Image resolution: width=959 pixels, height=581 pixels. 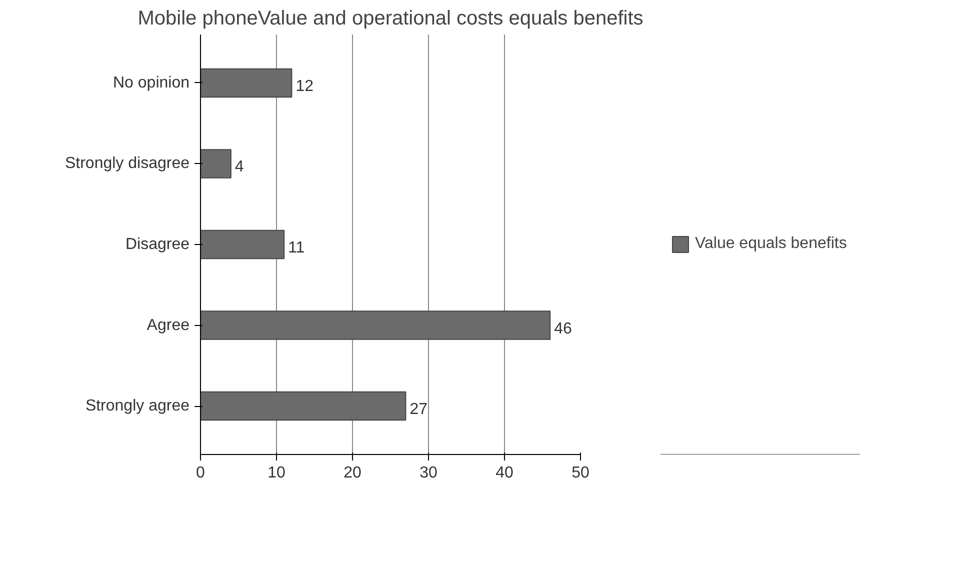 What do you see at coordinates (296, 248) in the screenshot?
I see `data-label: 11` at bounding box center [296, 248].